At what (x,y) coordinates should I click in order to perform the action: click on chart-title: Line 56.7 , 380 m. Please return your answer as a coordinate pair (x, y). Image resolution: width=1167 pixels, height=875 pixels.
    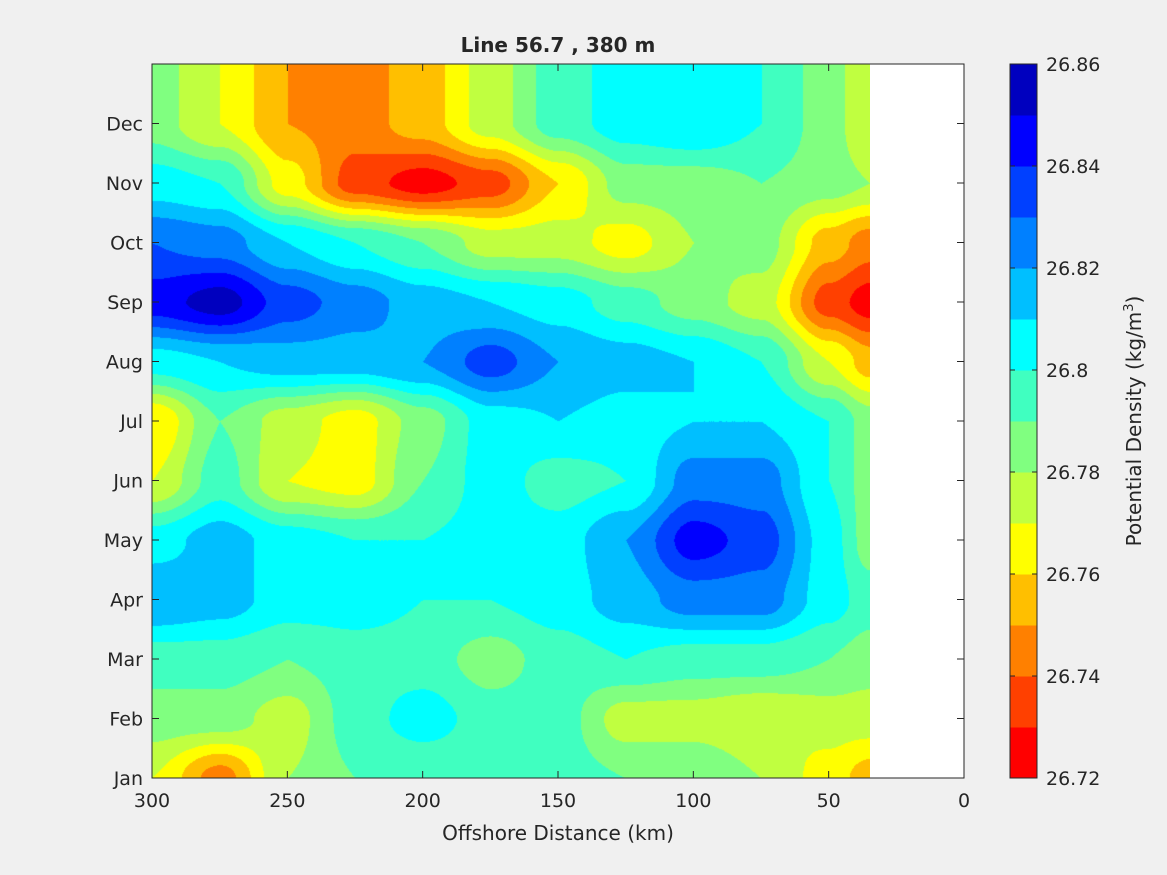
    Looking at the image, I should click on (558, 45).